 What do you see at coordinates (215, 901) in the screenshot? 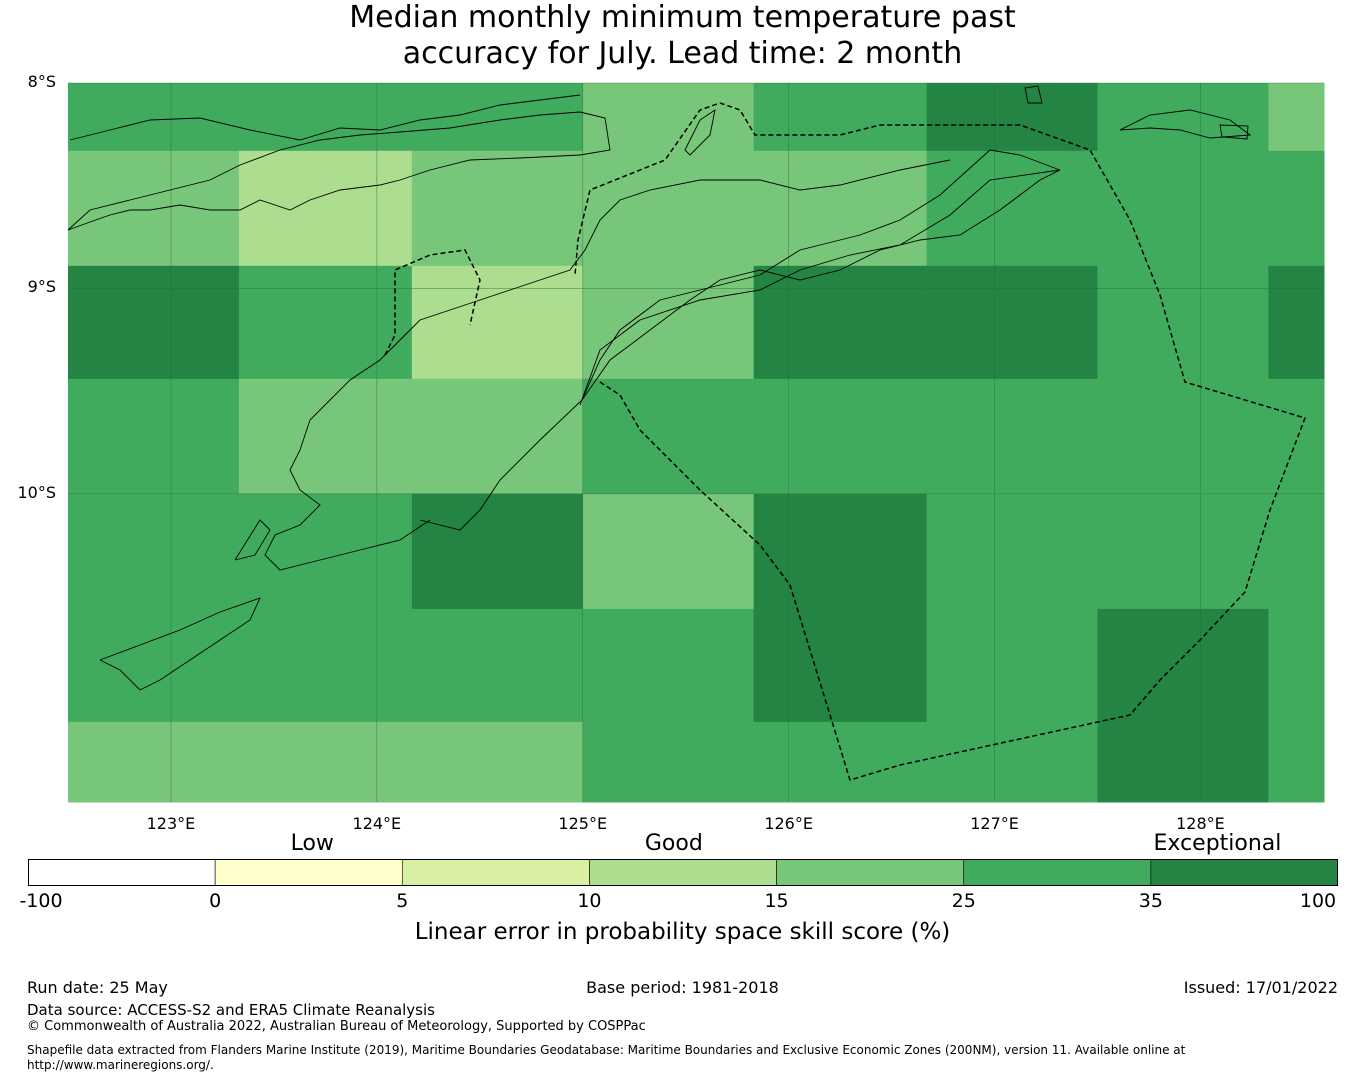
I see `colorbar-tick-label: 0` at bounding box center [215, 901].